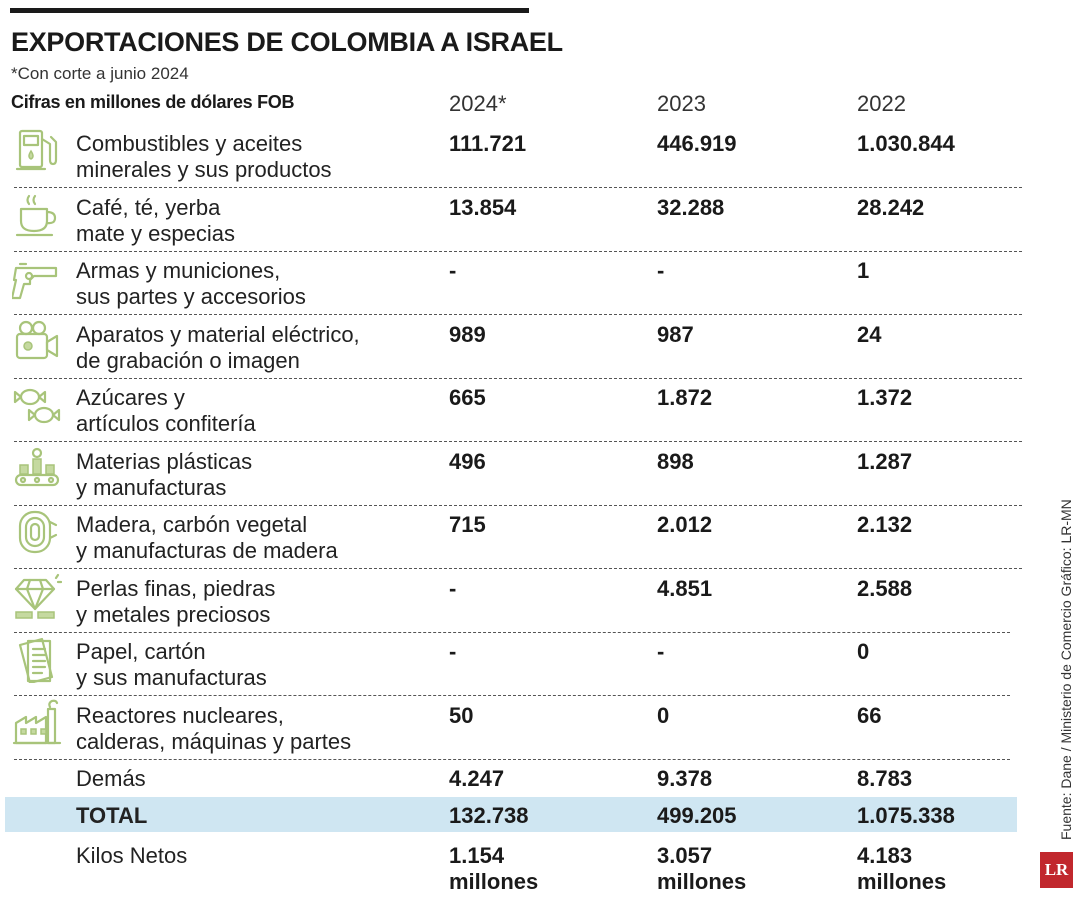 This screenshot has height=900, width=1080. What do you see at coordinates (685, 397) in the screenshot?
I see `row-value-2023: 1.872` at bounding box center [685, 397].